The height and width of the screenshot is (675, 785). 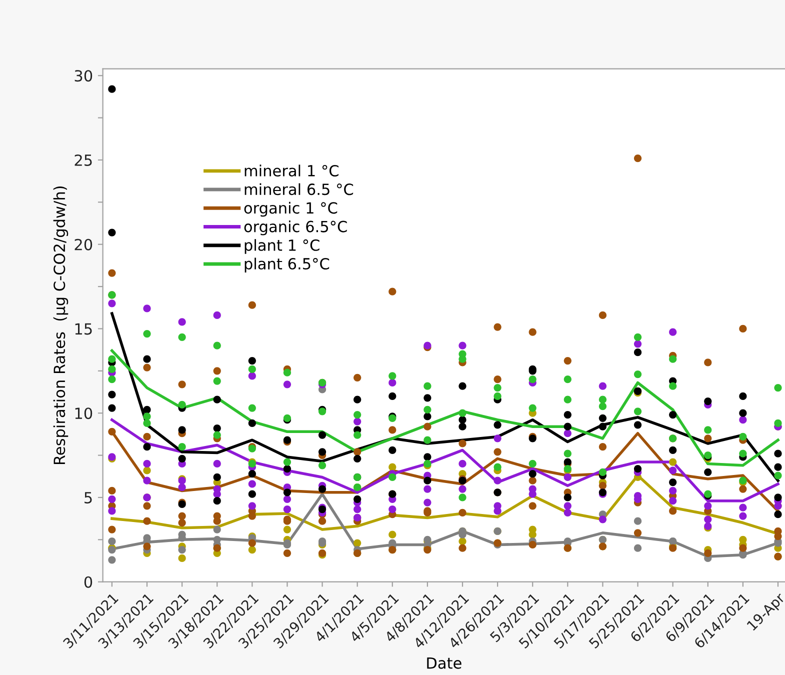 What do you see at coordinates (299, 189) in the screenshot?
I see `legend-label: mineral 6.5 °C` at bounding box center [299, 189].